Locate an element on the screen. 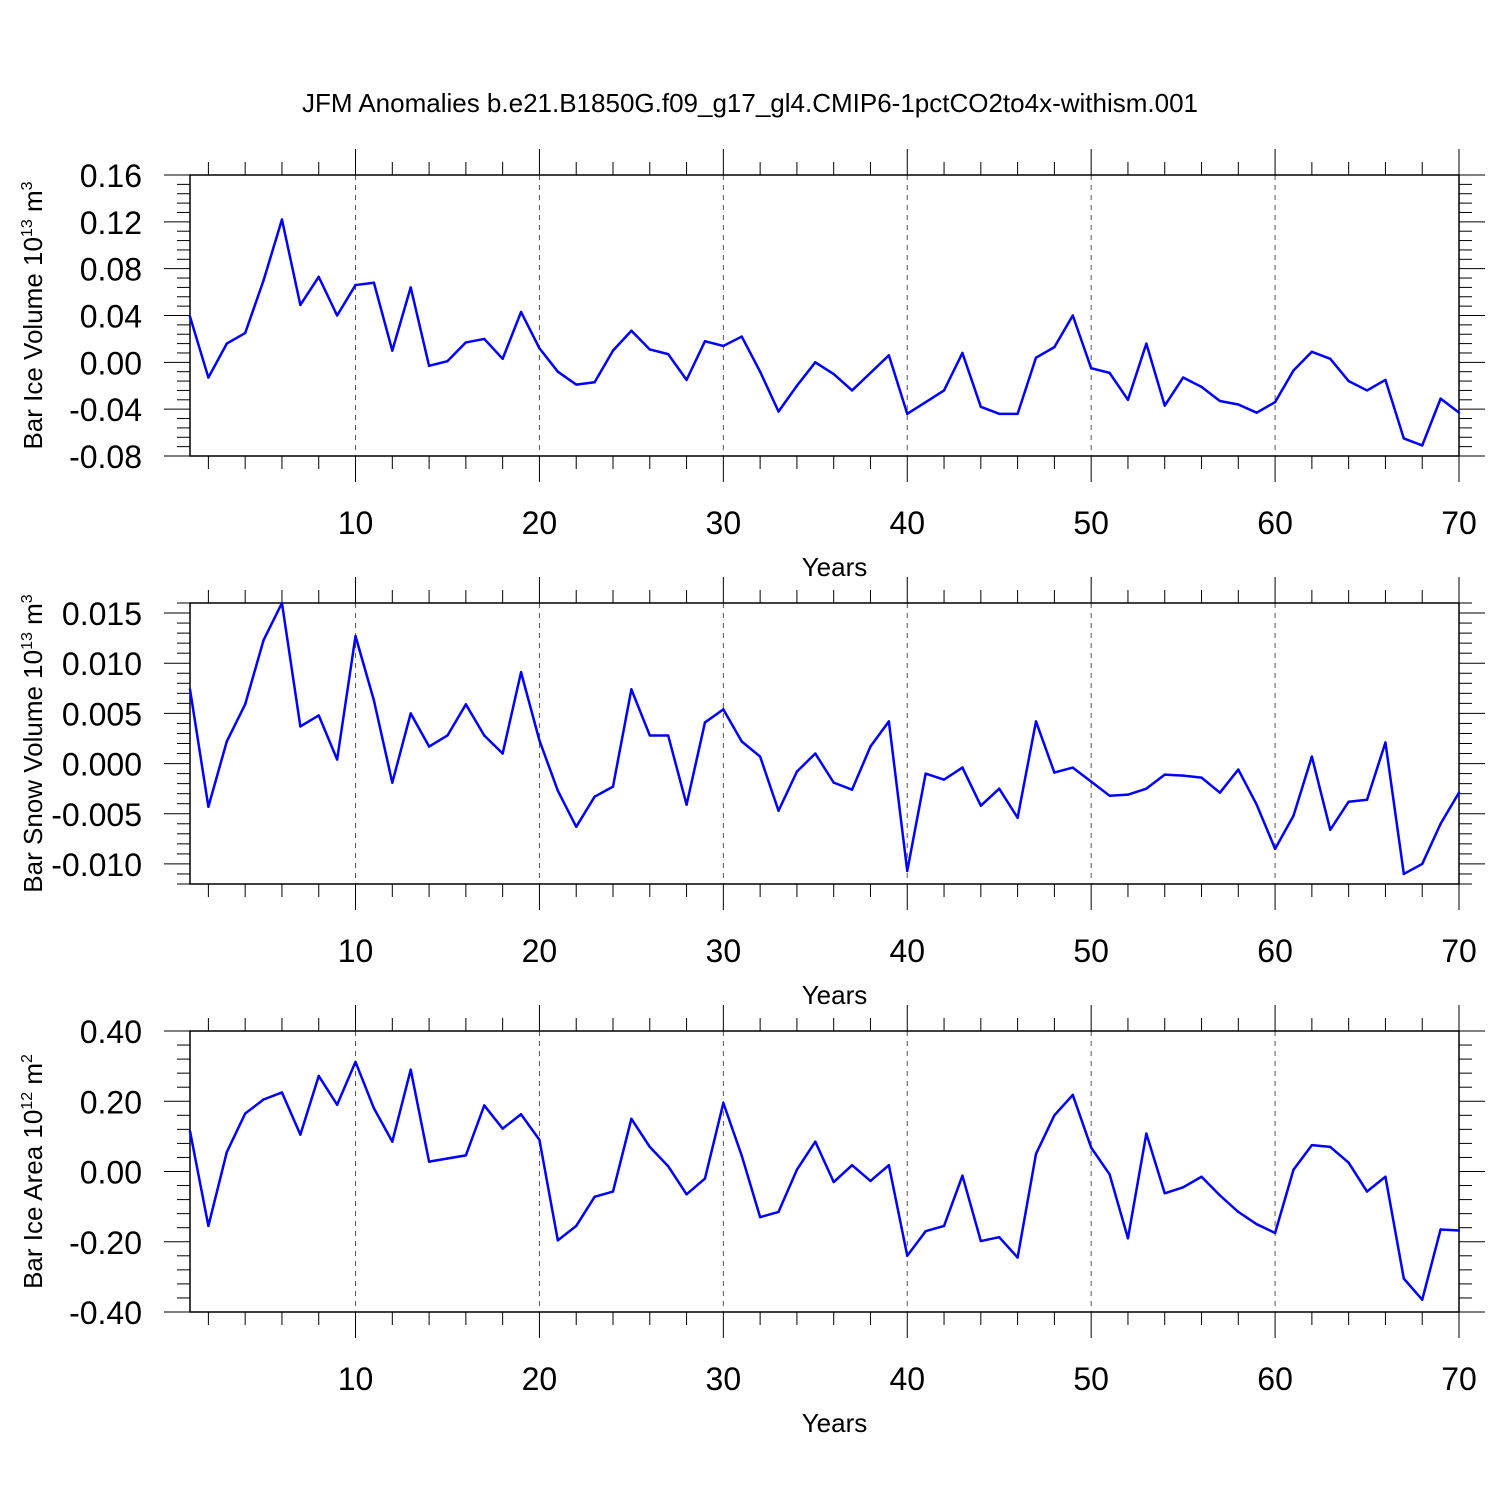 The width and height of the screenshot is (1500, 1500). y-axis-label-unit-exponent: 3 is located at coordinates (27, 598).